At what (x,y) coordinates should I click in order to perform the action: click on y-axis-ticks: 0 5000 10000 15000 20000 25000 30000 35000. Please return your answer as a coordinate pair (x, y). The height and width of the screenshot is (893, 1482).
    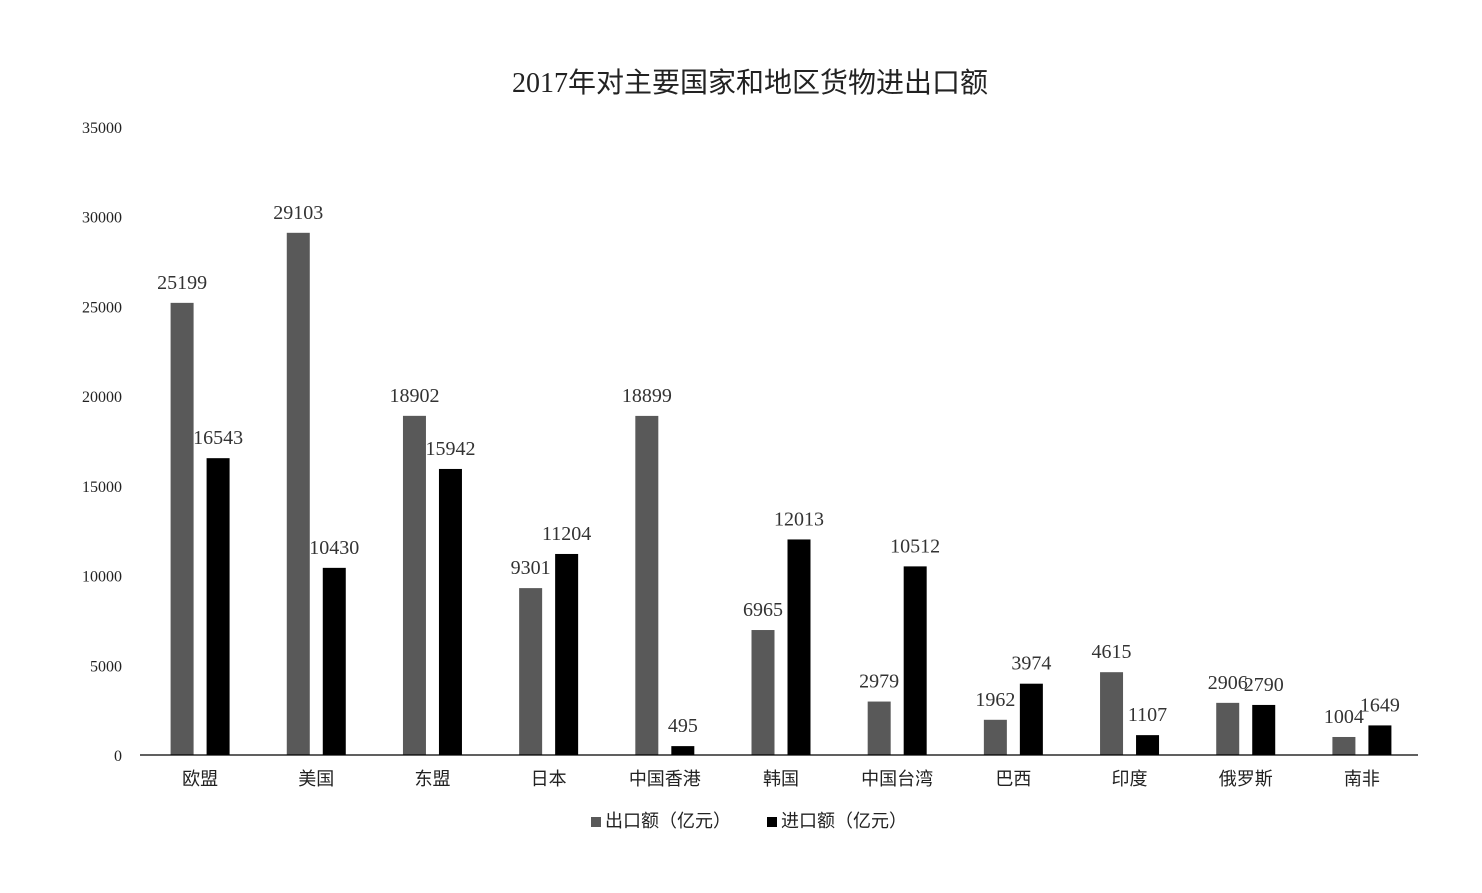
    Looking at the image, I should click on (102, 442).